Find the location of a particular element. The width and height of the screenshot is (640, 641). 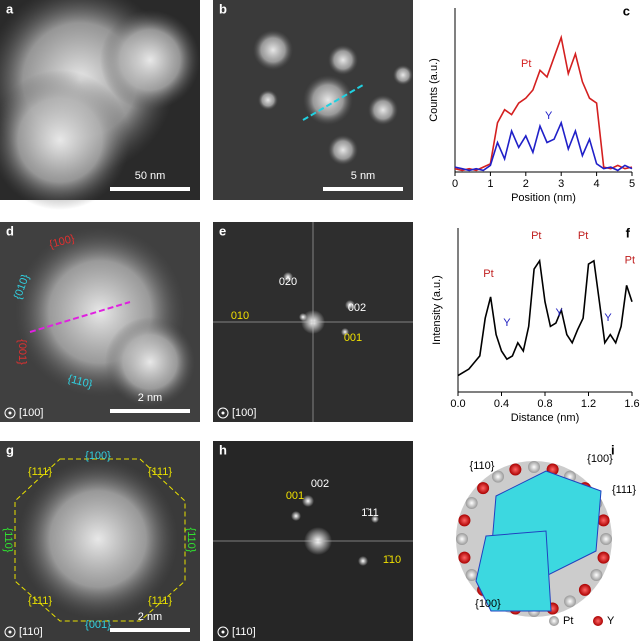

legend-label: Y is located at coordinates (611, 621).